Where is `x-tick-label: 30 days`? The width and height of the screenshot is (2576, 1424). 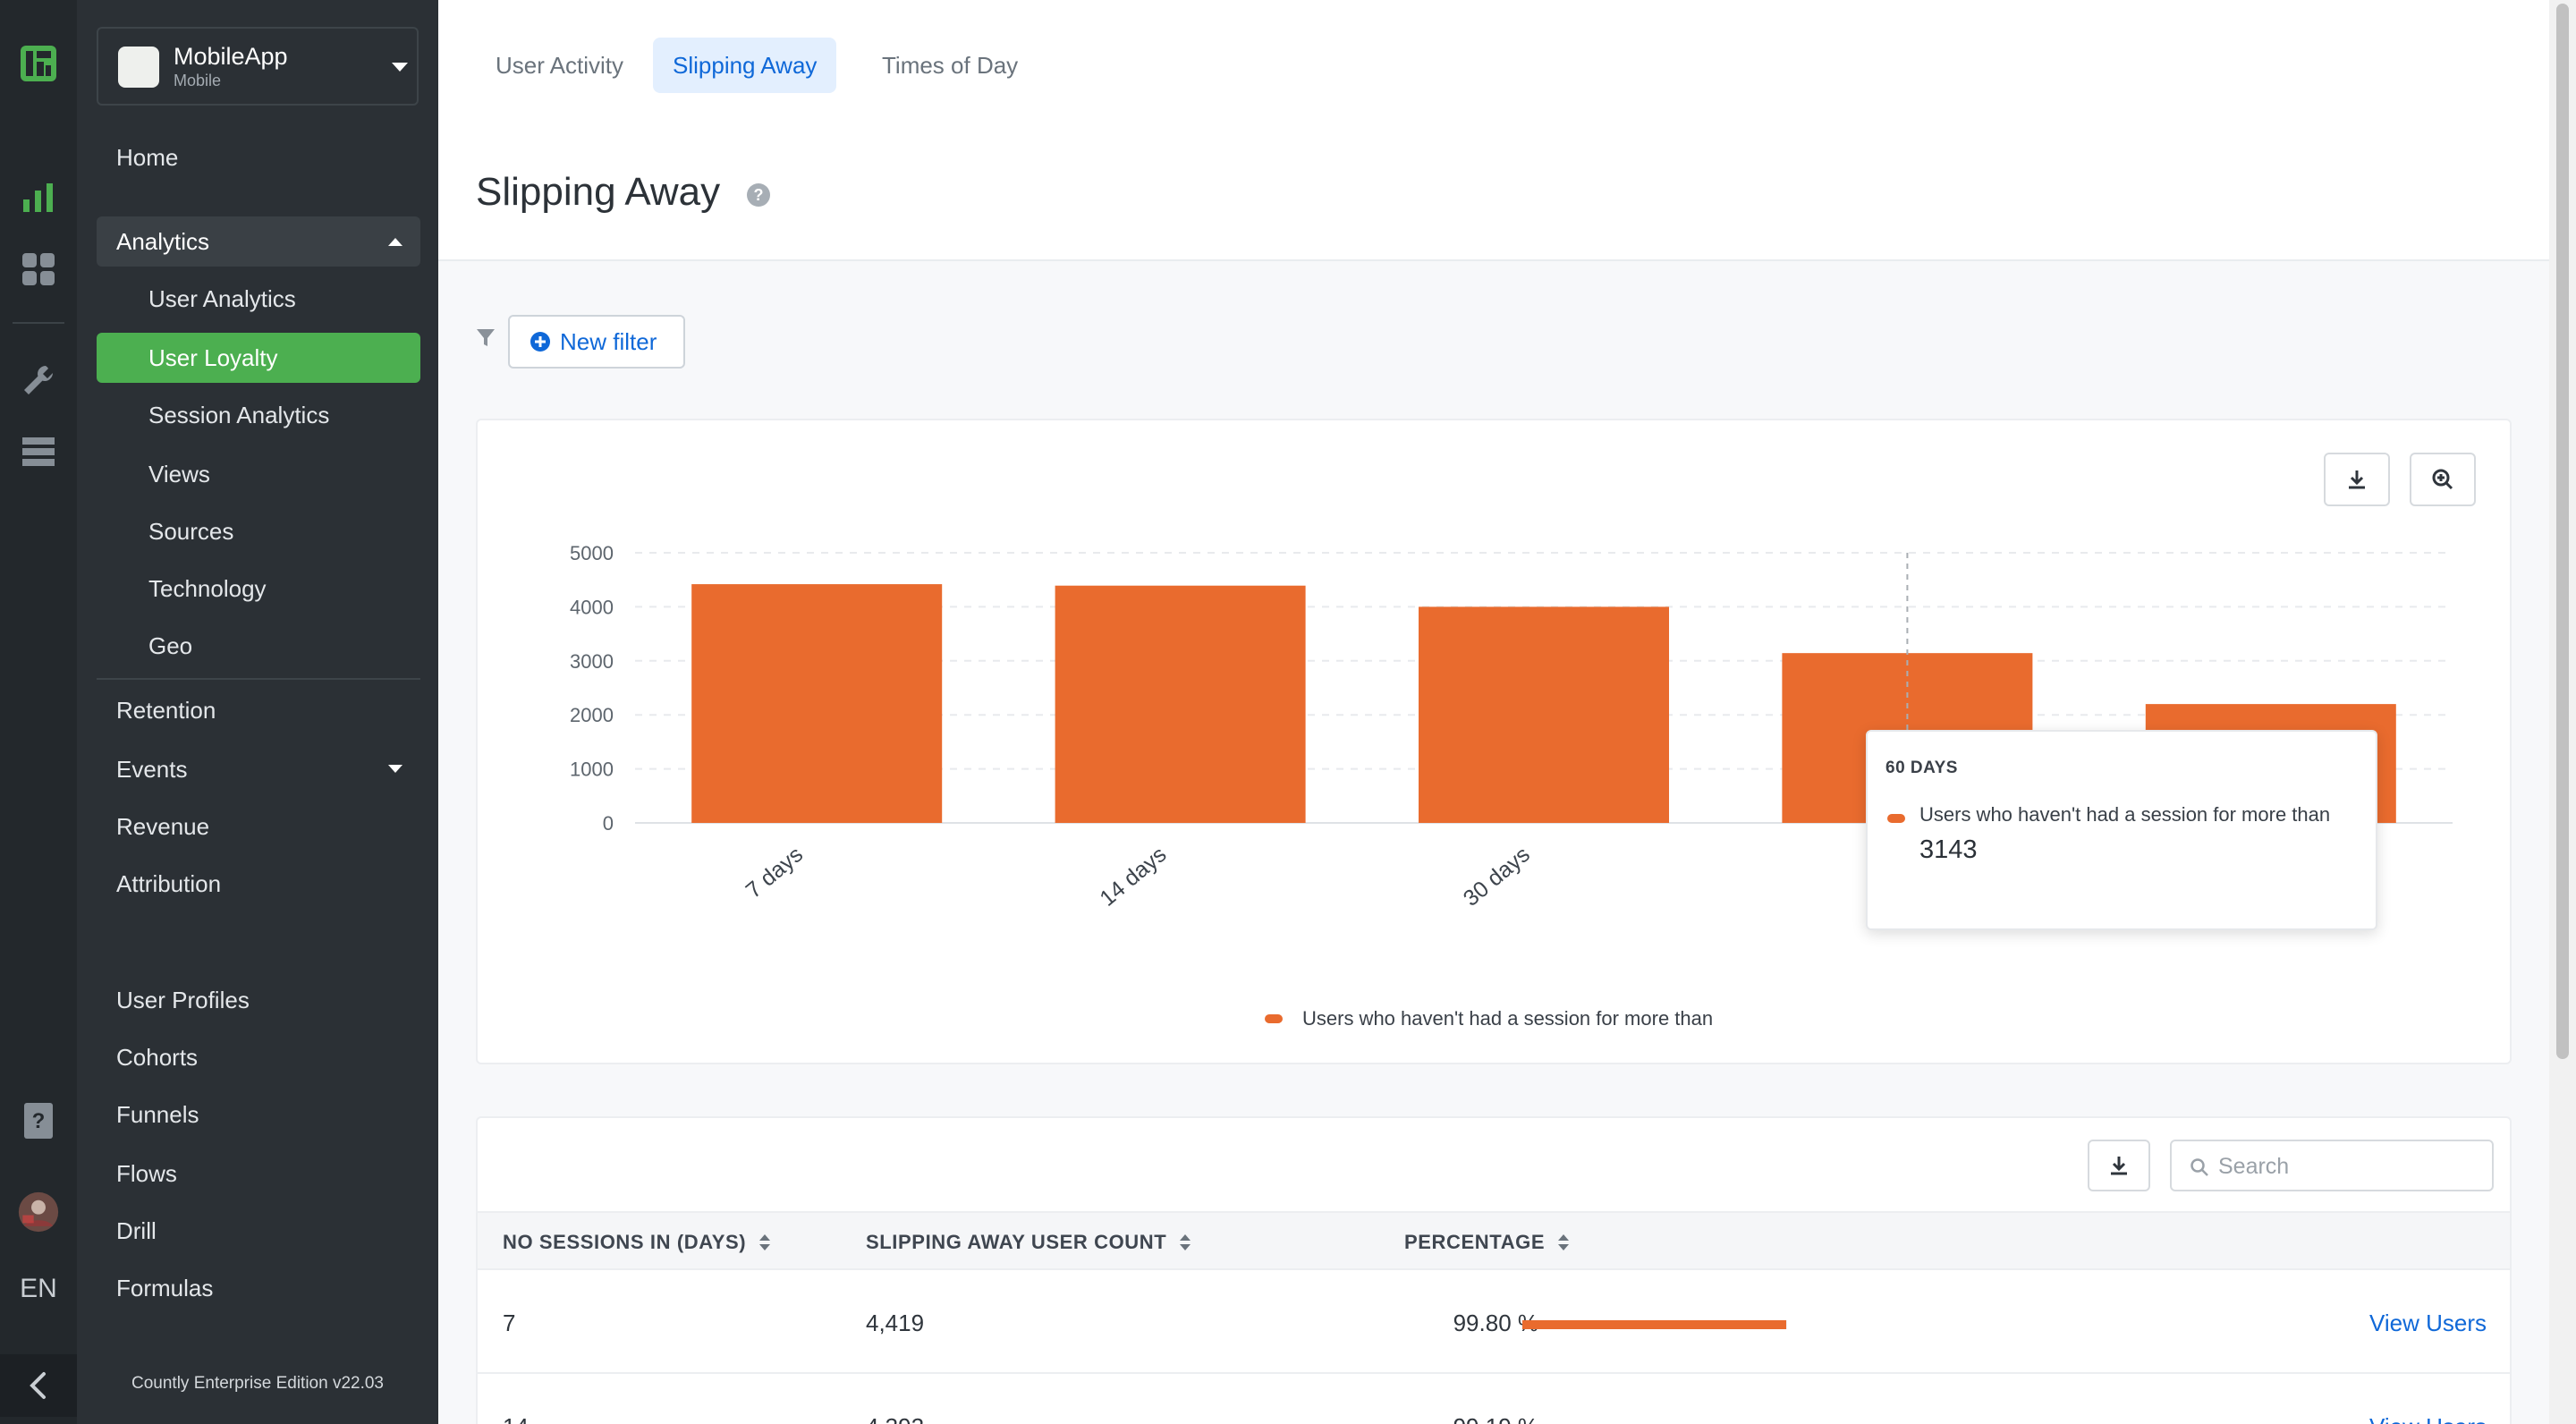 x-tick-label: 30 days is located at coordinates (1497, 876).